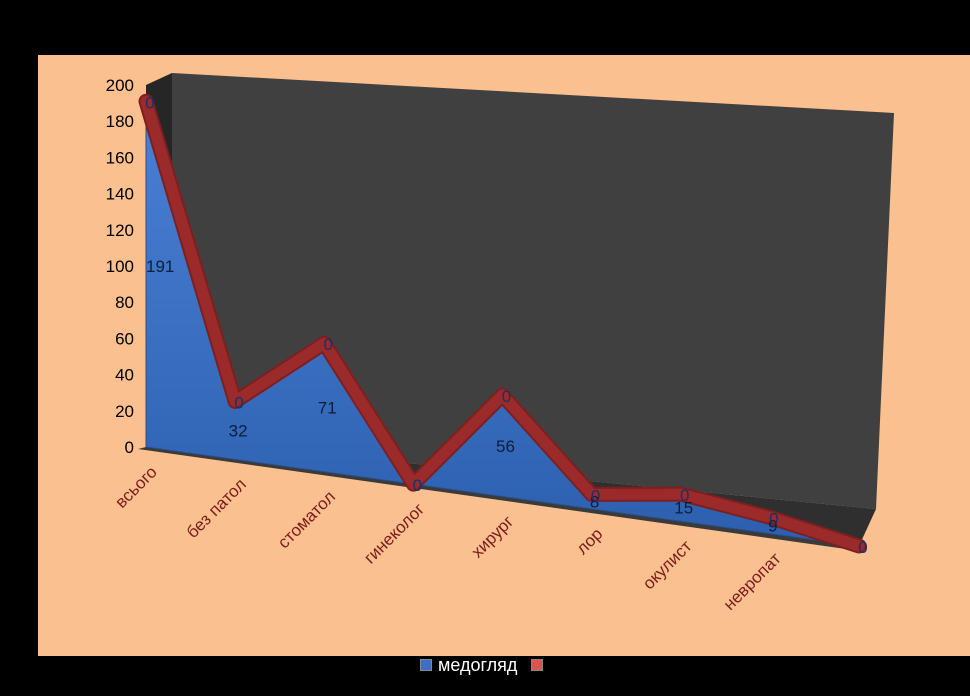 This screenshot has width=970, height=696. What do you see at coordinates (327, 407) in the screenshot?
I see `data-label-medohliad: 71` at bounding box center [327, 407].